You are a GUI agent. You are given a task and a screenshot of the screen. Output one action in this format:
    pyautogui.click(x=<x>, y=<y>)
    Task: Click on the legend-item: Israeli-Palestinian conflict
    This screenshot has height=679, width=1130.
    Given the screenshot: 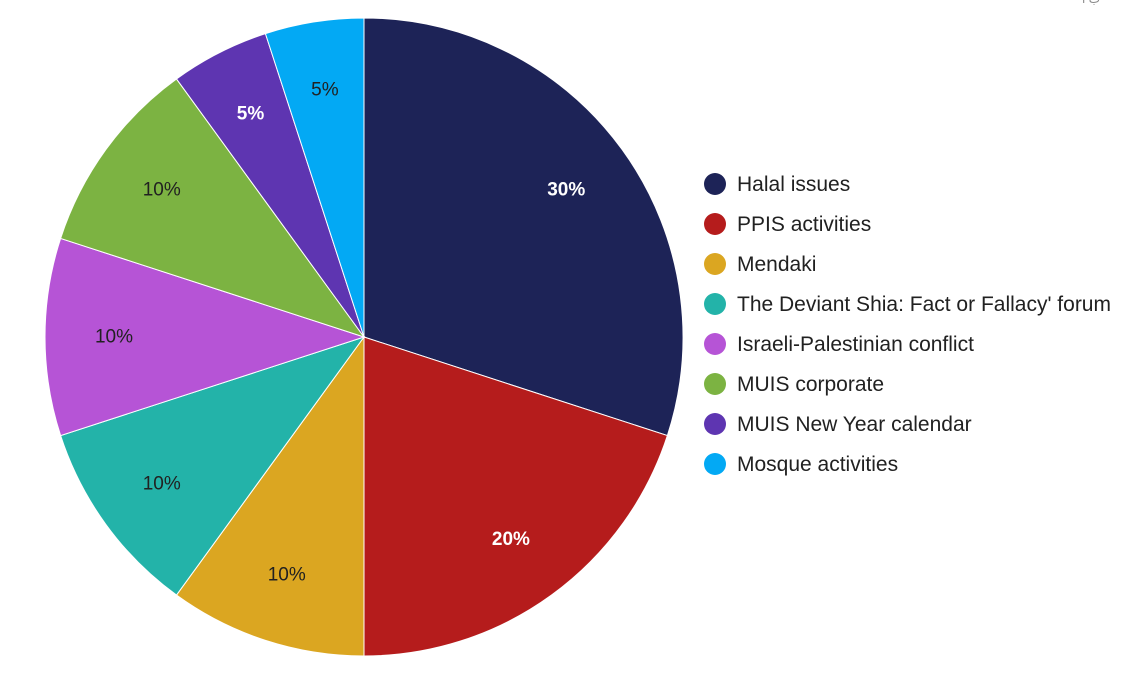 What is the action you would take?
    pyautogui.click(x=914, y=345)
    